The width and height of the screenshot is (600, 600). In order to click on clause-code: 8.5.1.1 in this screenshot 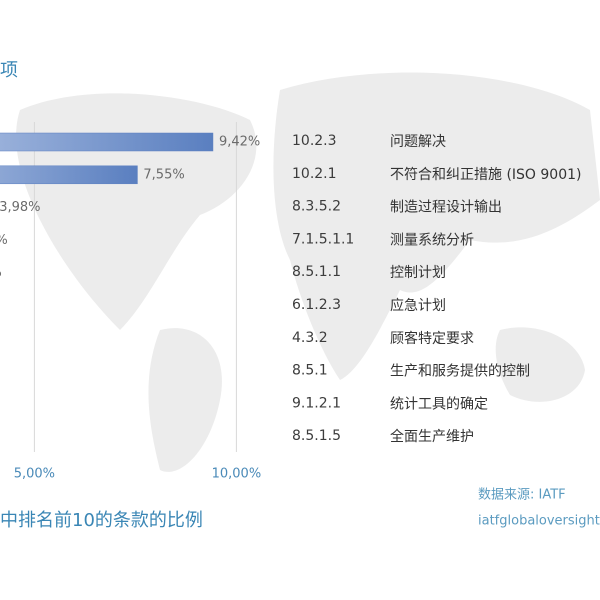, I will do `click(316, 272)`.